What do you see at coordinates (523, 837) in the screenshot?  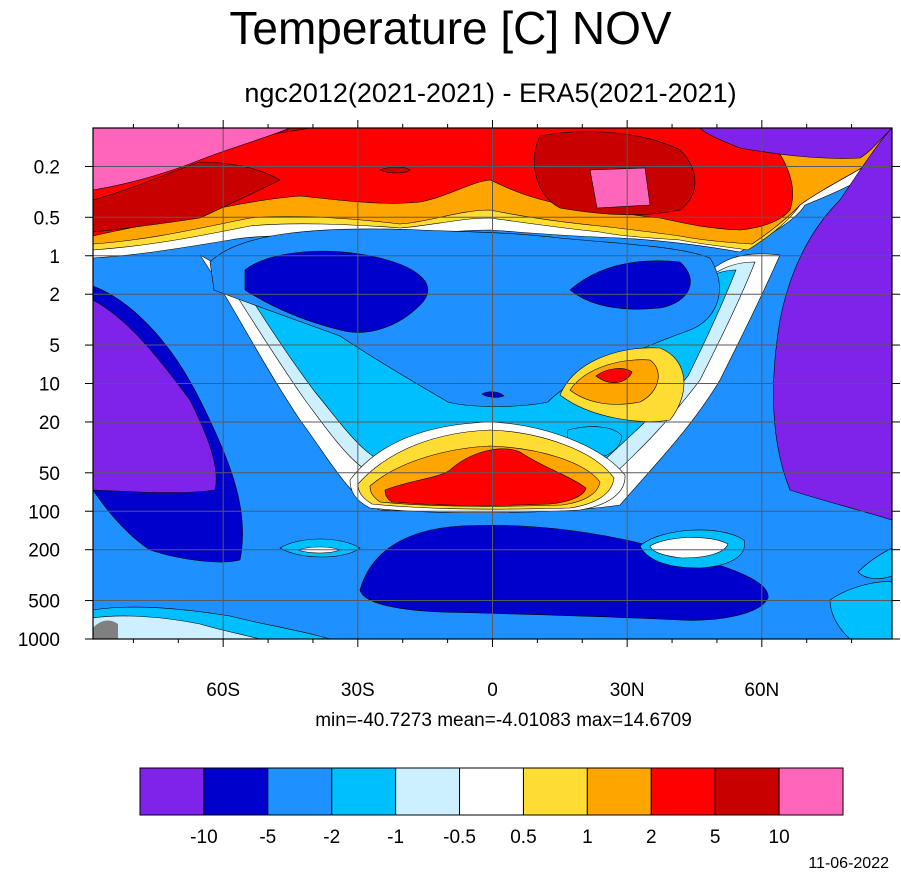 I see `colorbar-label: 0.5` at bounding box center [523, 837].